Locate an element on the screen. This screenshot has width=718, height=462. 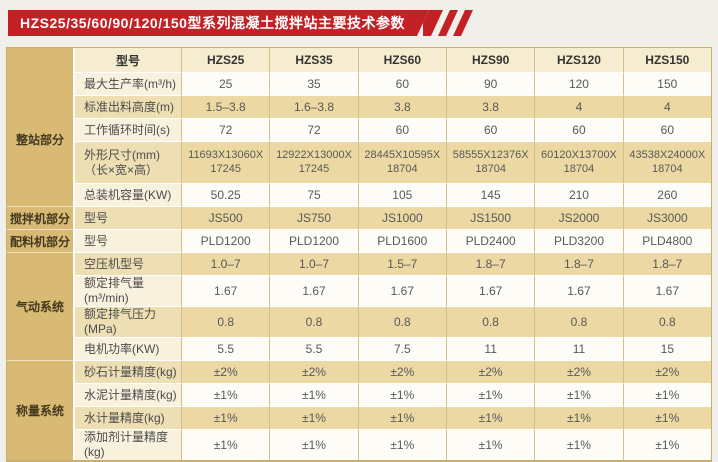
group-label: 气动系统 is located at coordinates (40, 306).